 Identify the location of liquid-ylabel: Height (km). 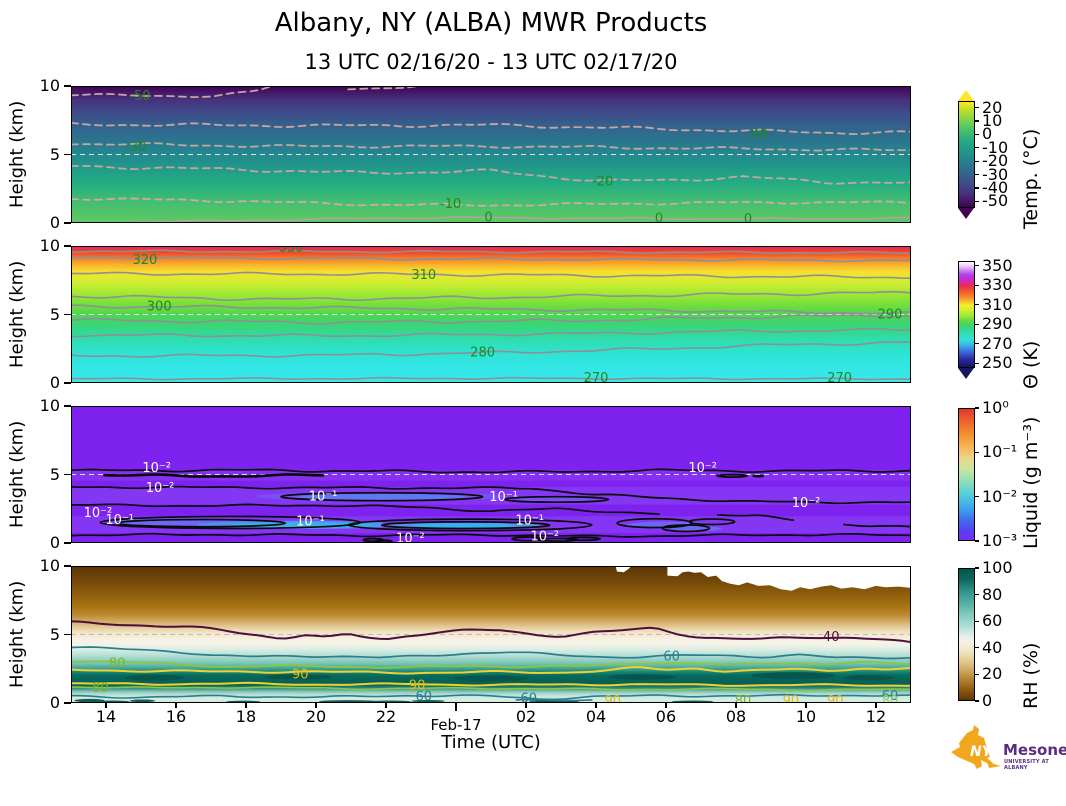
(17, 474).